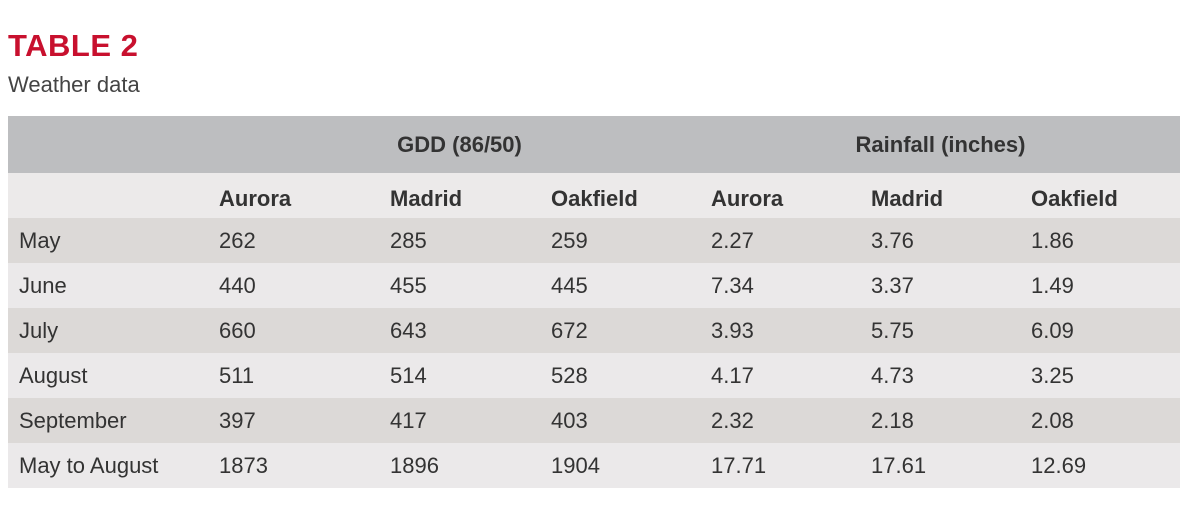 This screenshot has height=512, width=1200. What do you see at coordinates (594, 144) in the screenshot?
I see `group-header-row` at bounding box center [594, 144].